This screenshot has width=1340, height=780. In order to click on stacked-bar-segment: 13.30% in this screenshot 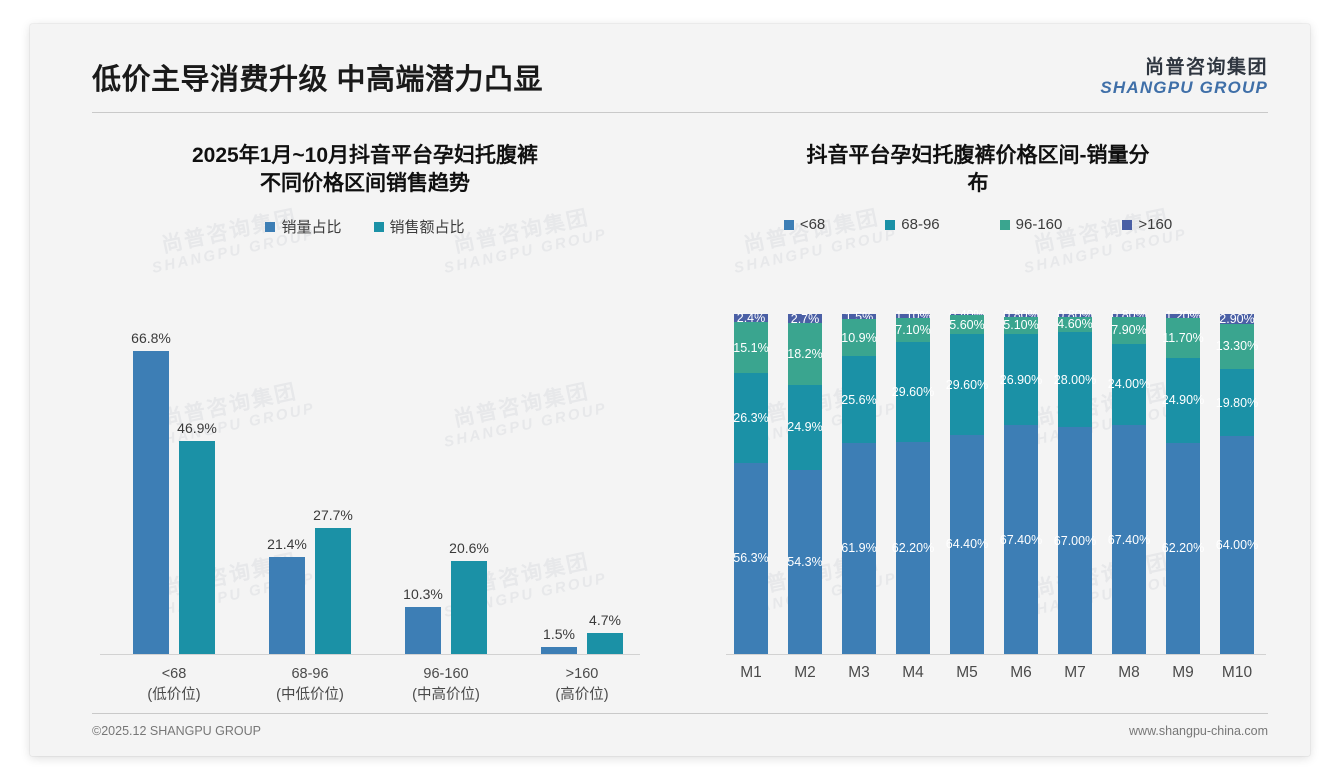, I will do `click(1237, 346)`.